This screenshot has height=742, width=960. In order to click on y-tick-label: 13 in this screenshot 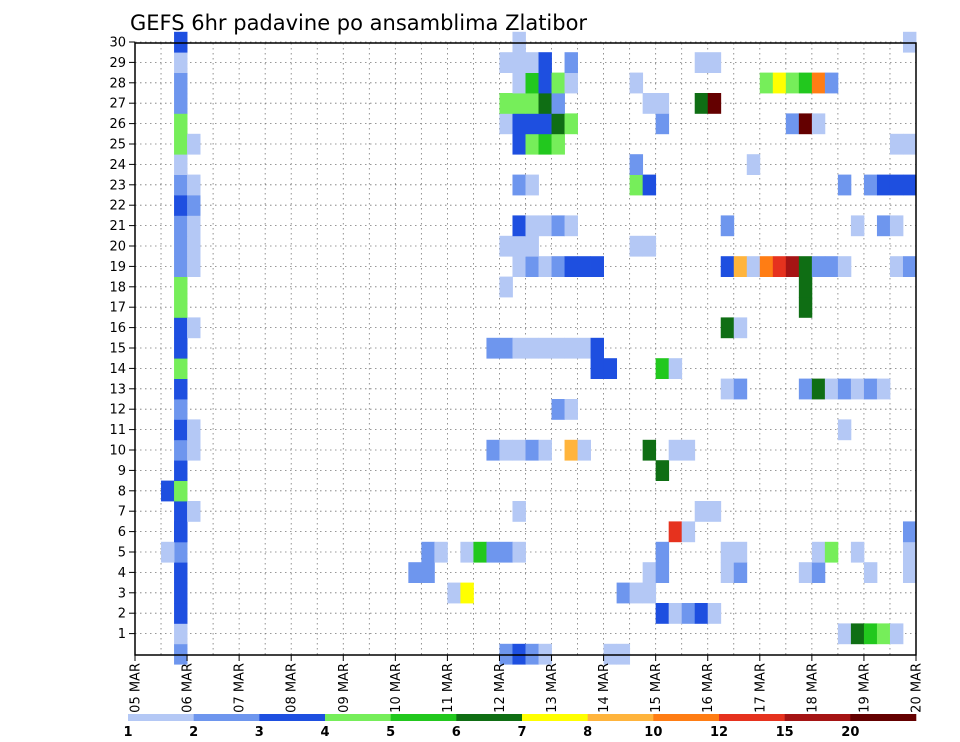, I will do `click(117, 389)`.